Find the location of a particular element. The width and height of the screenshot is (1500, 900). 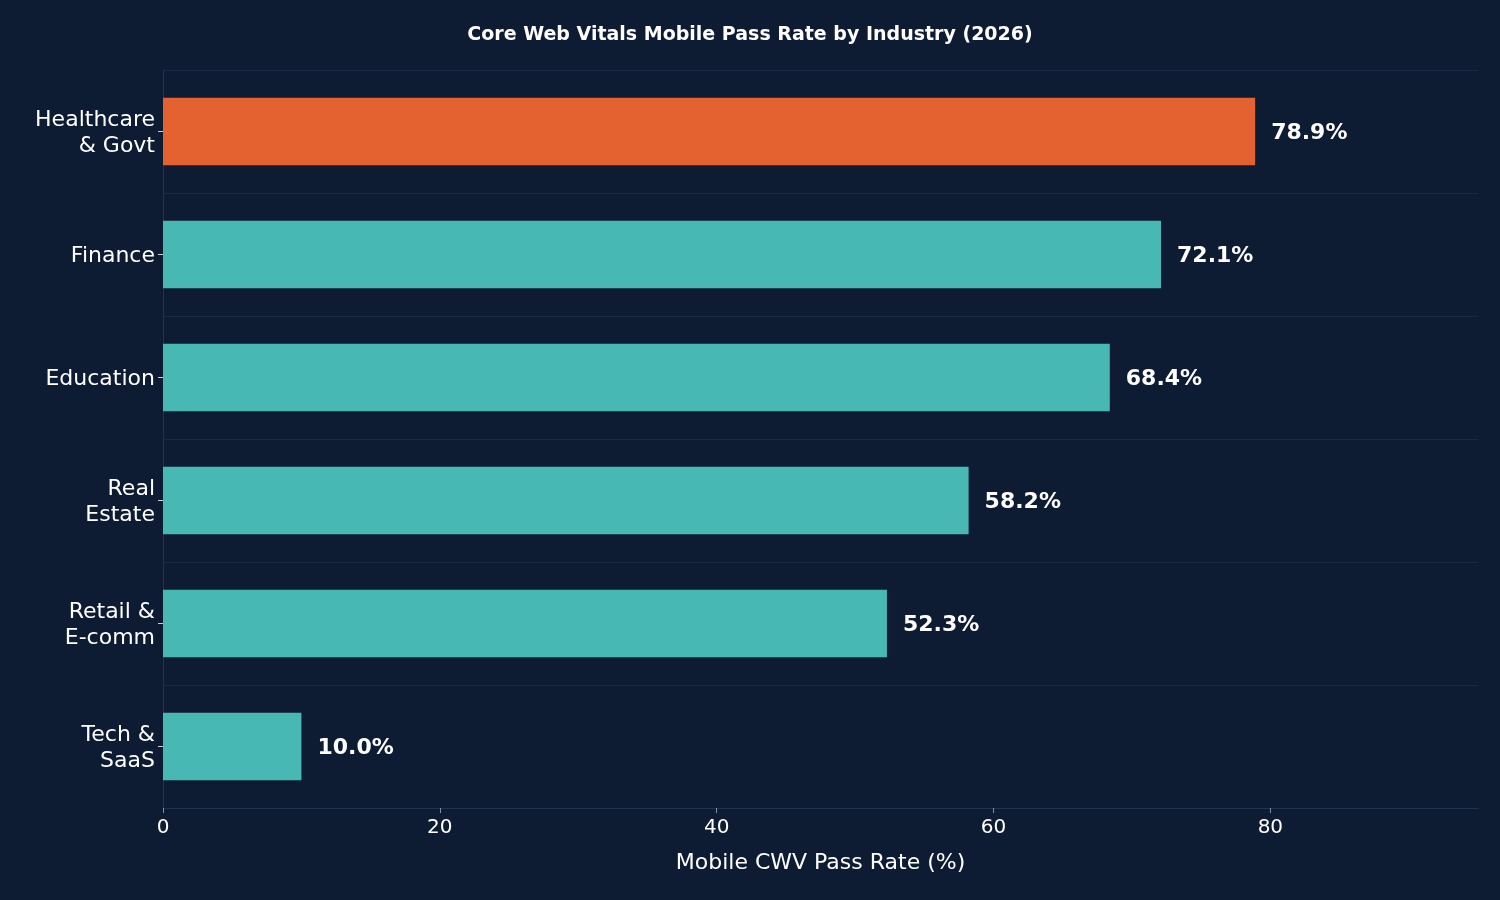

x-tick-label: 60 is located at coordinates (993, 826).